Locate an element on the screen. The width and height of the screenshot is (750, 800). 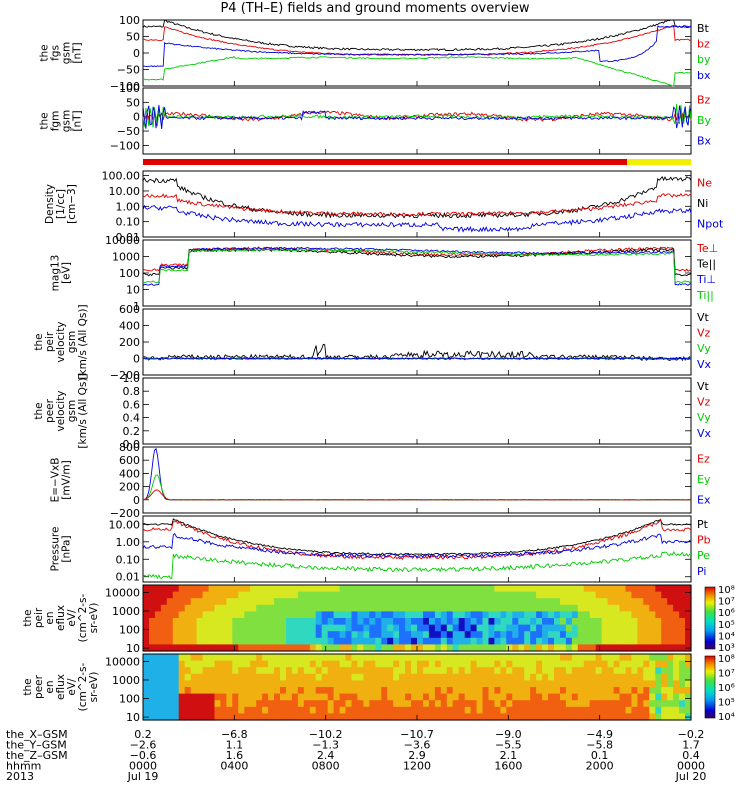
colorbar-tick-label: 10⁶ is located at coordinates (726, 613).